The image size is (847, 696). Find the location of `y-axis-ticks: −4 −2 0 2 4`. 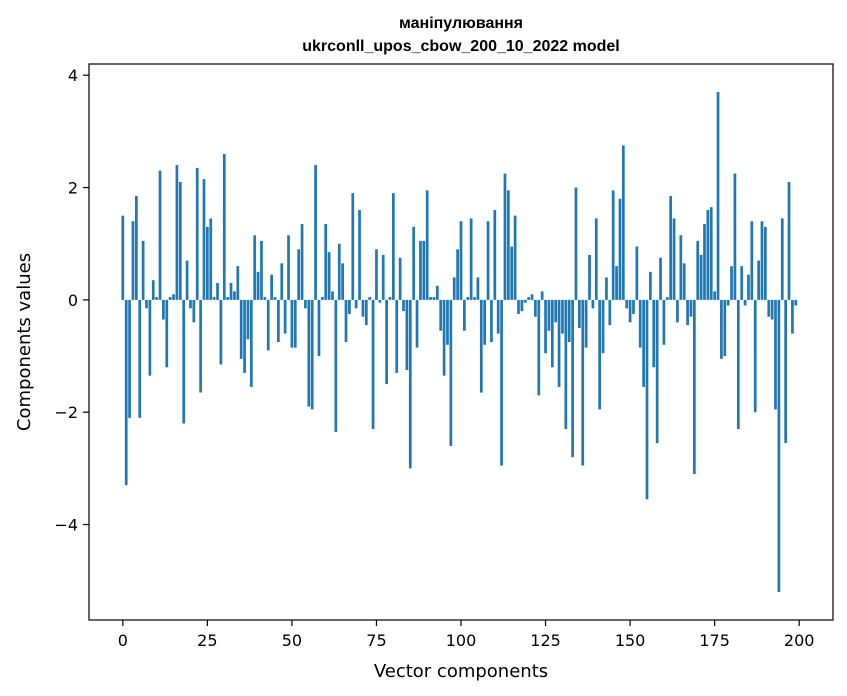

y-axis-ticks: −4 −2 0 2 4 is located at coordinates (71, 300).